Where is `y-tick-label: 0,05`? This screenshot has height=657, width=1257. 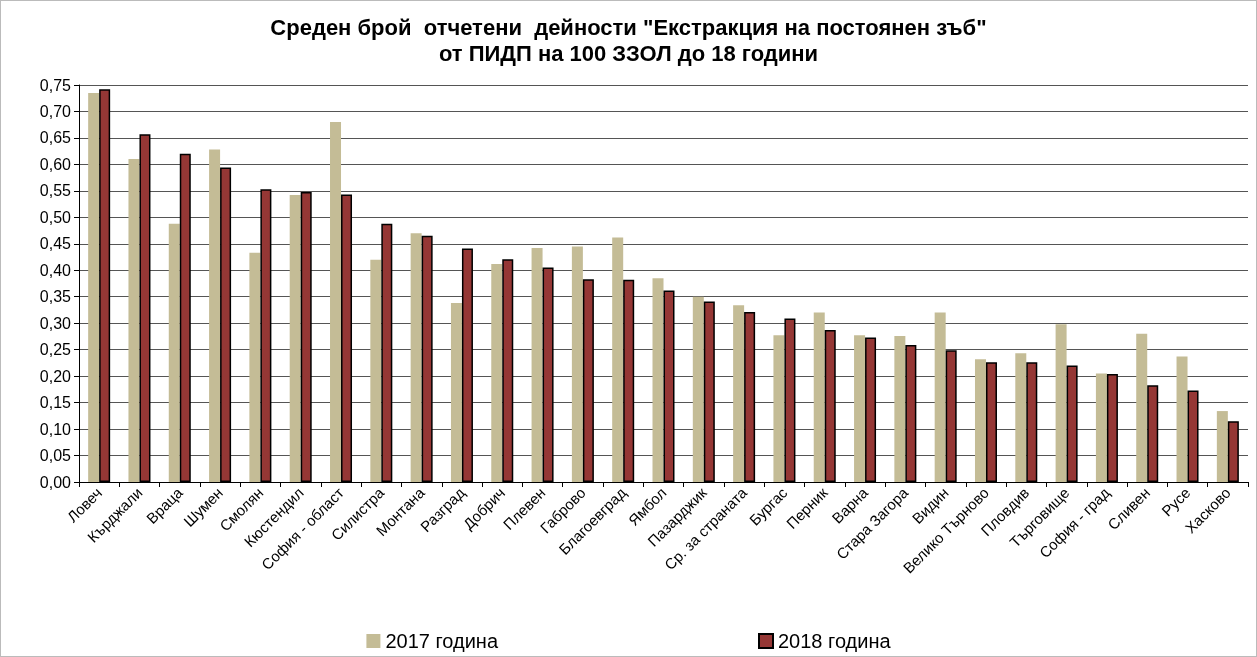
y-tick-label: 0,05 is located at coordinates (55, 456).